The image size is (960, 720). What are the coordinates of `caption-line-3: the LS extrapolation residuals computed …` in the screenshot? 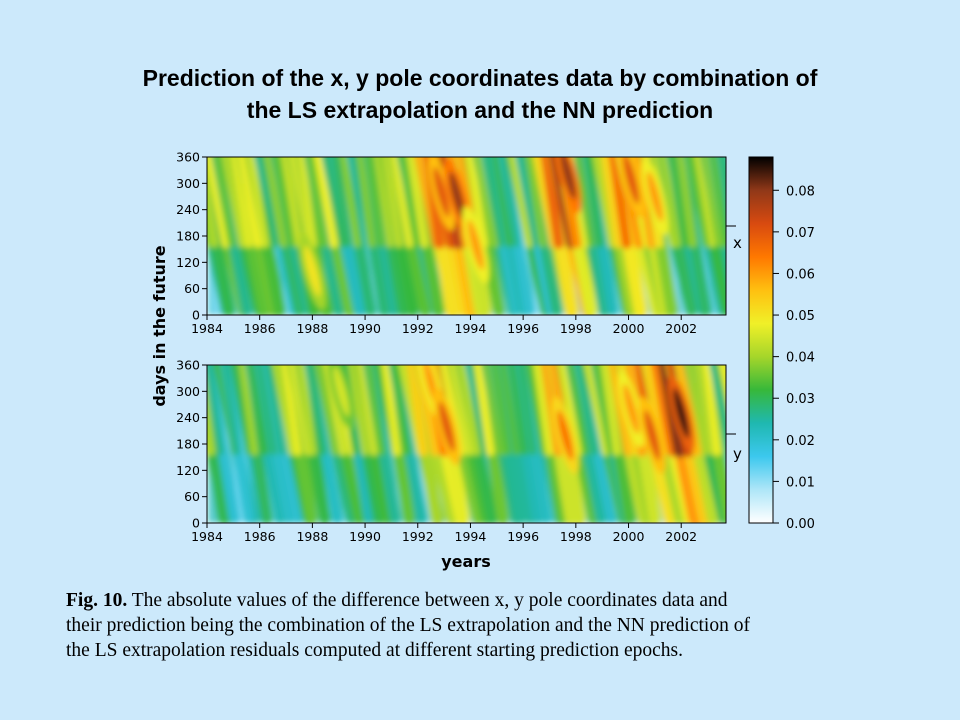 It's located at (374, 650).